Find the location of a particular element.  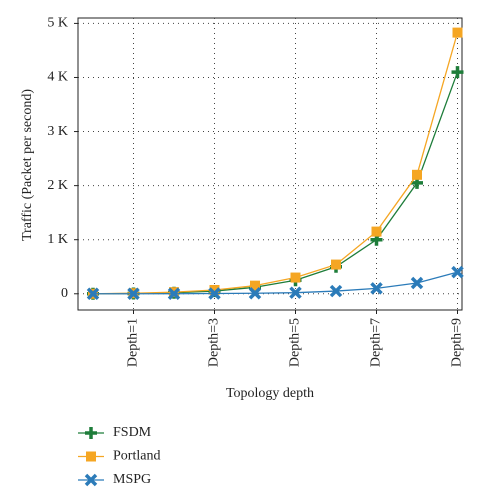

x-tick-label: Depth=1 is located at coordinates (133, 342).